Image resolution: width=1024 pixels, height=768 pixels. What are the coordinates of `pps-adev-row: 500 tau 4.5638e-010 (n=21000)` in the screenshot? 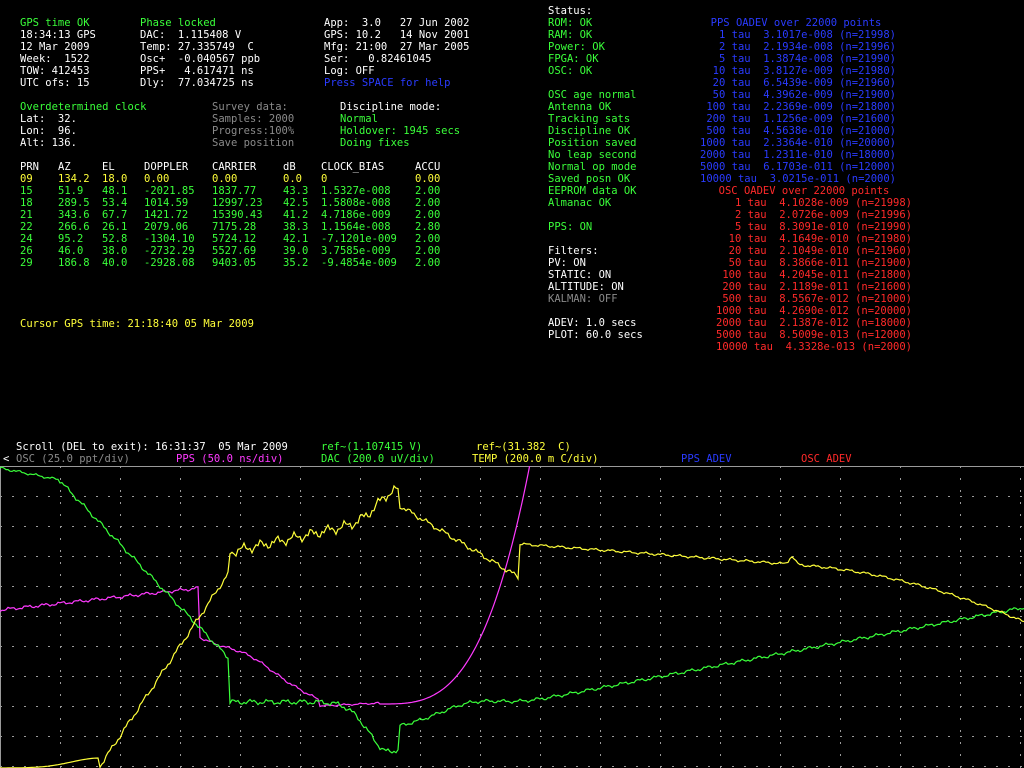 It's located at (801, 131).